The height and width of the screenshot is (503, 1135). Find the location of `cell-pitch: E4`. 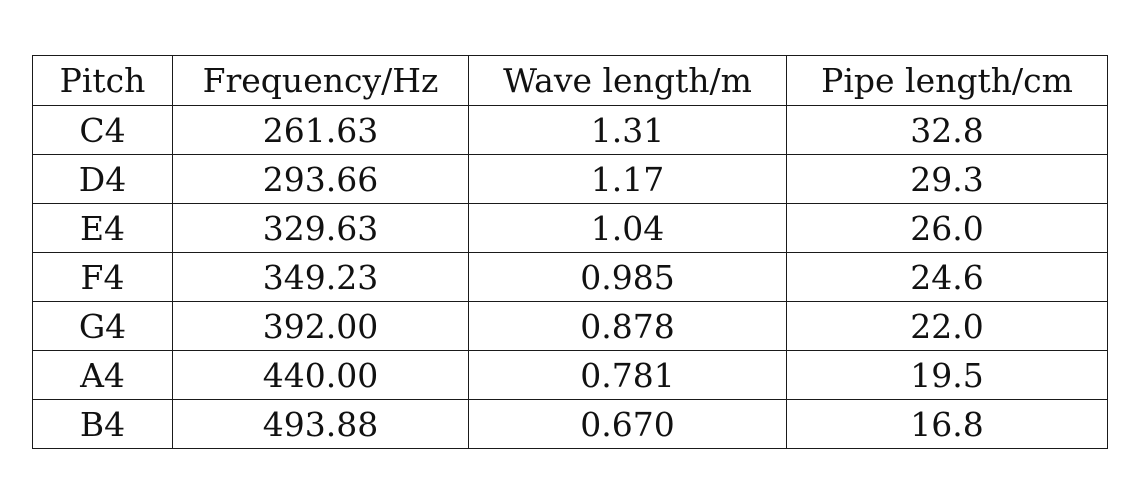

cell-pitch: E4 is located at coordinates (102, 228).